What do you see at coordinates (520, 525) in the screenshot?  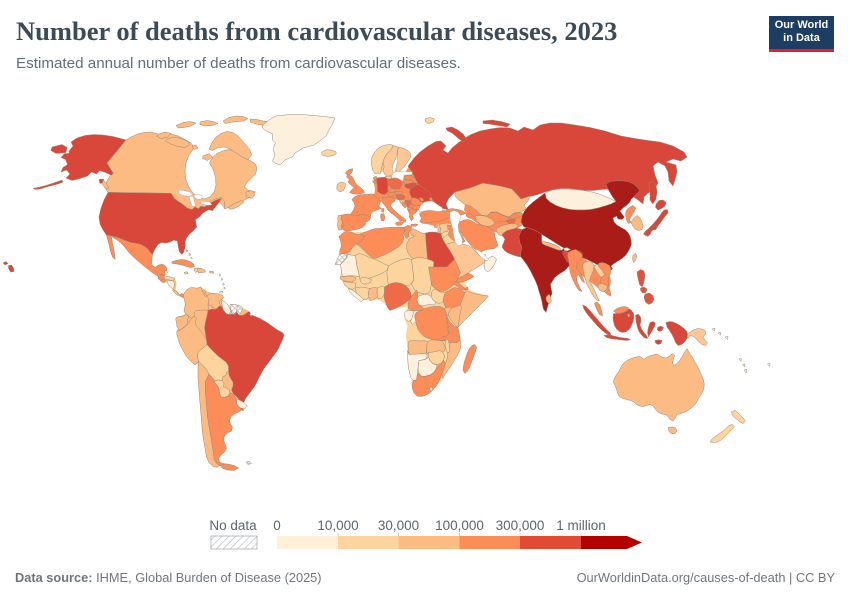 I see `svg-text: 300,000` at bounding box center [520, 525].